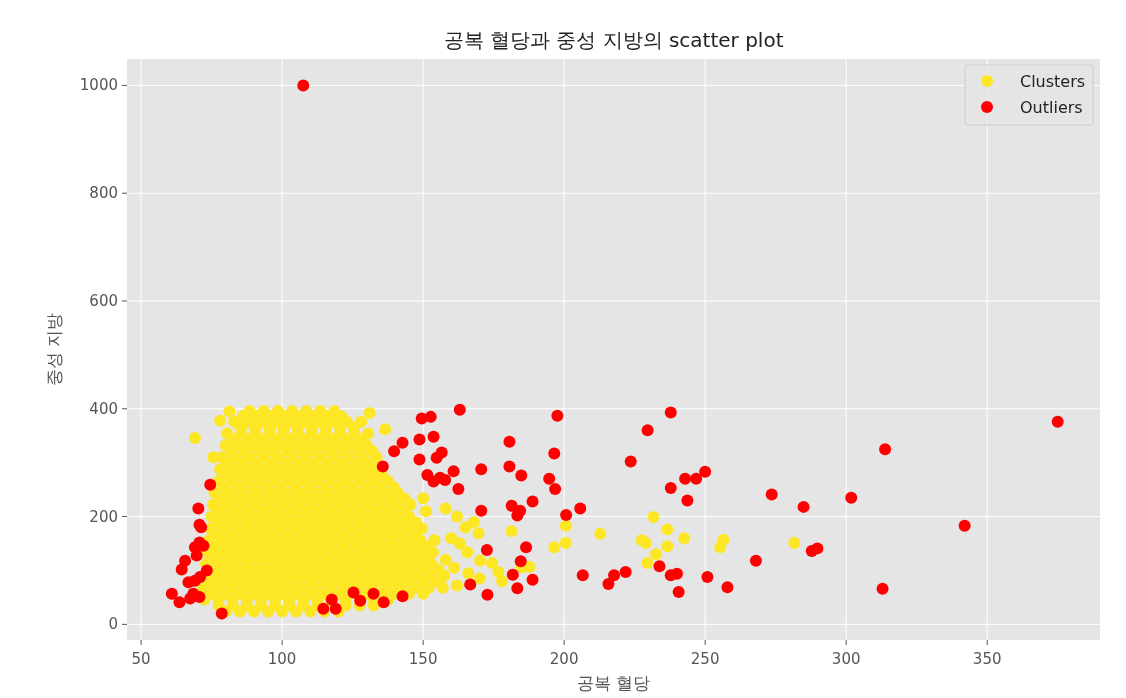 The width and height of the screenshot is (1126, 698). What do you see at coordinates (282, 659) in the screenshot?
I see `x-tick-label: 100` at bounding box center [282, 659].